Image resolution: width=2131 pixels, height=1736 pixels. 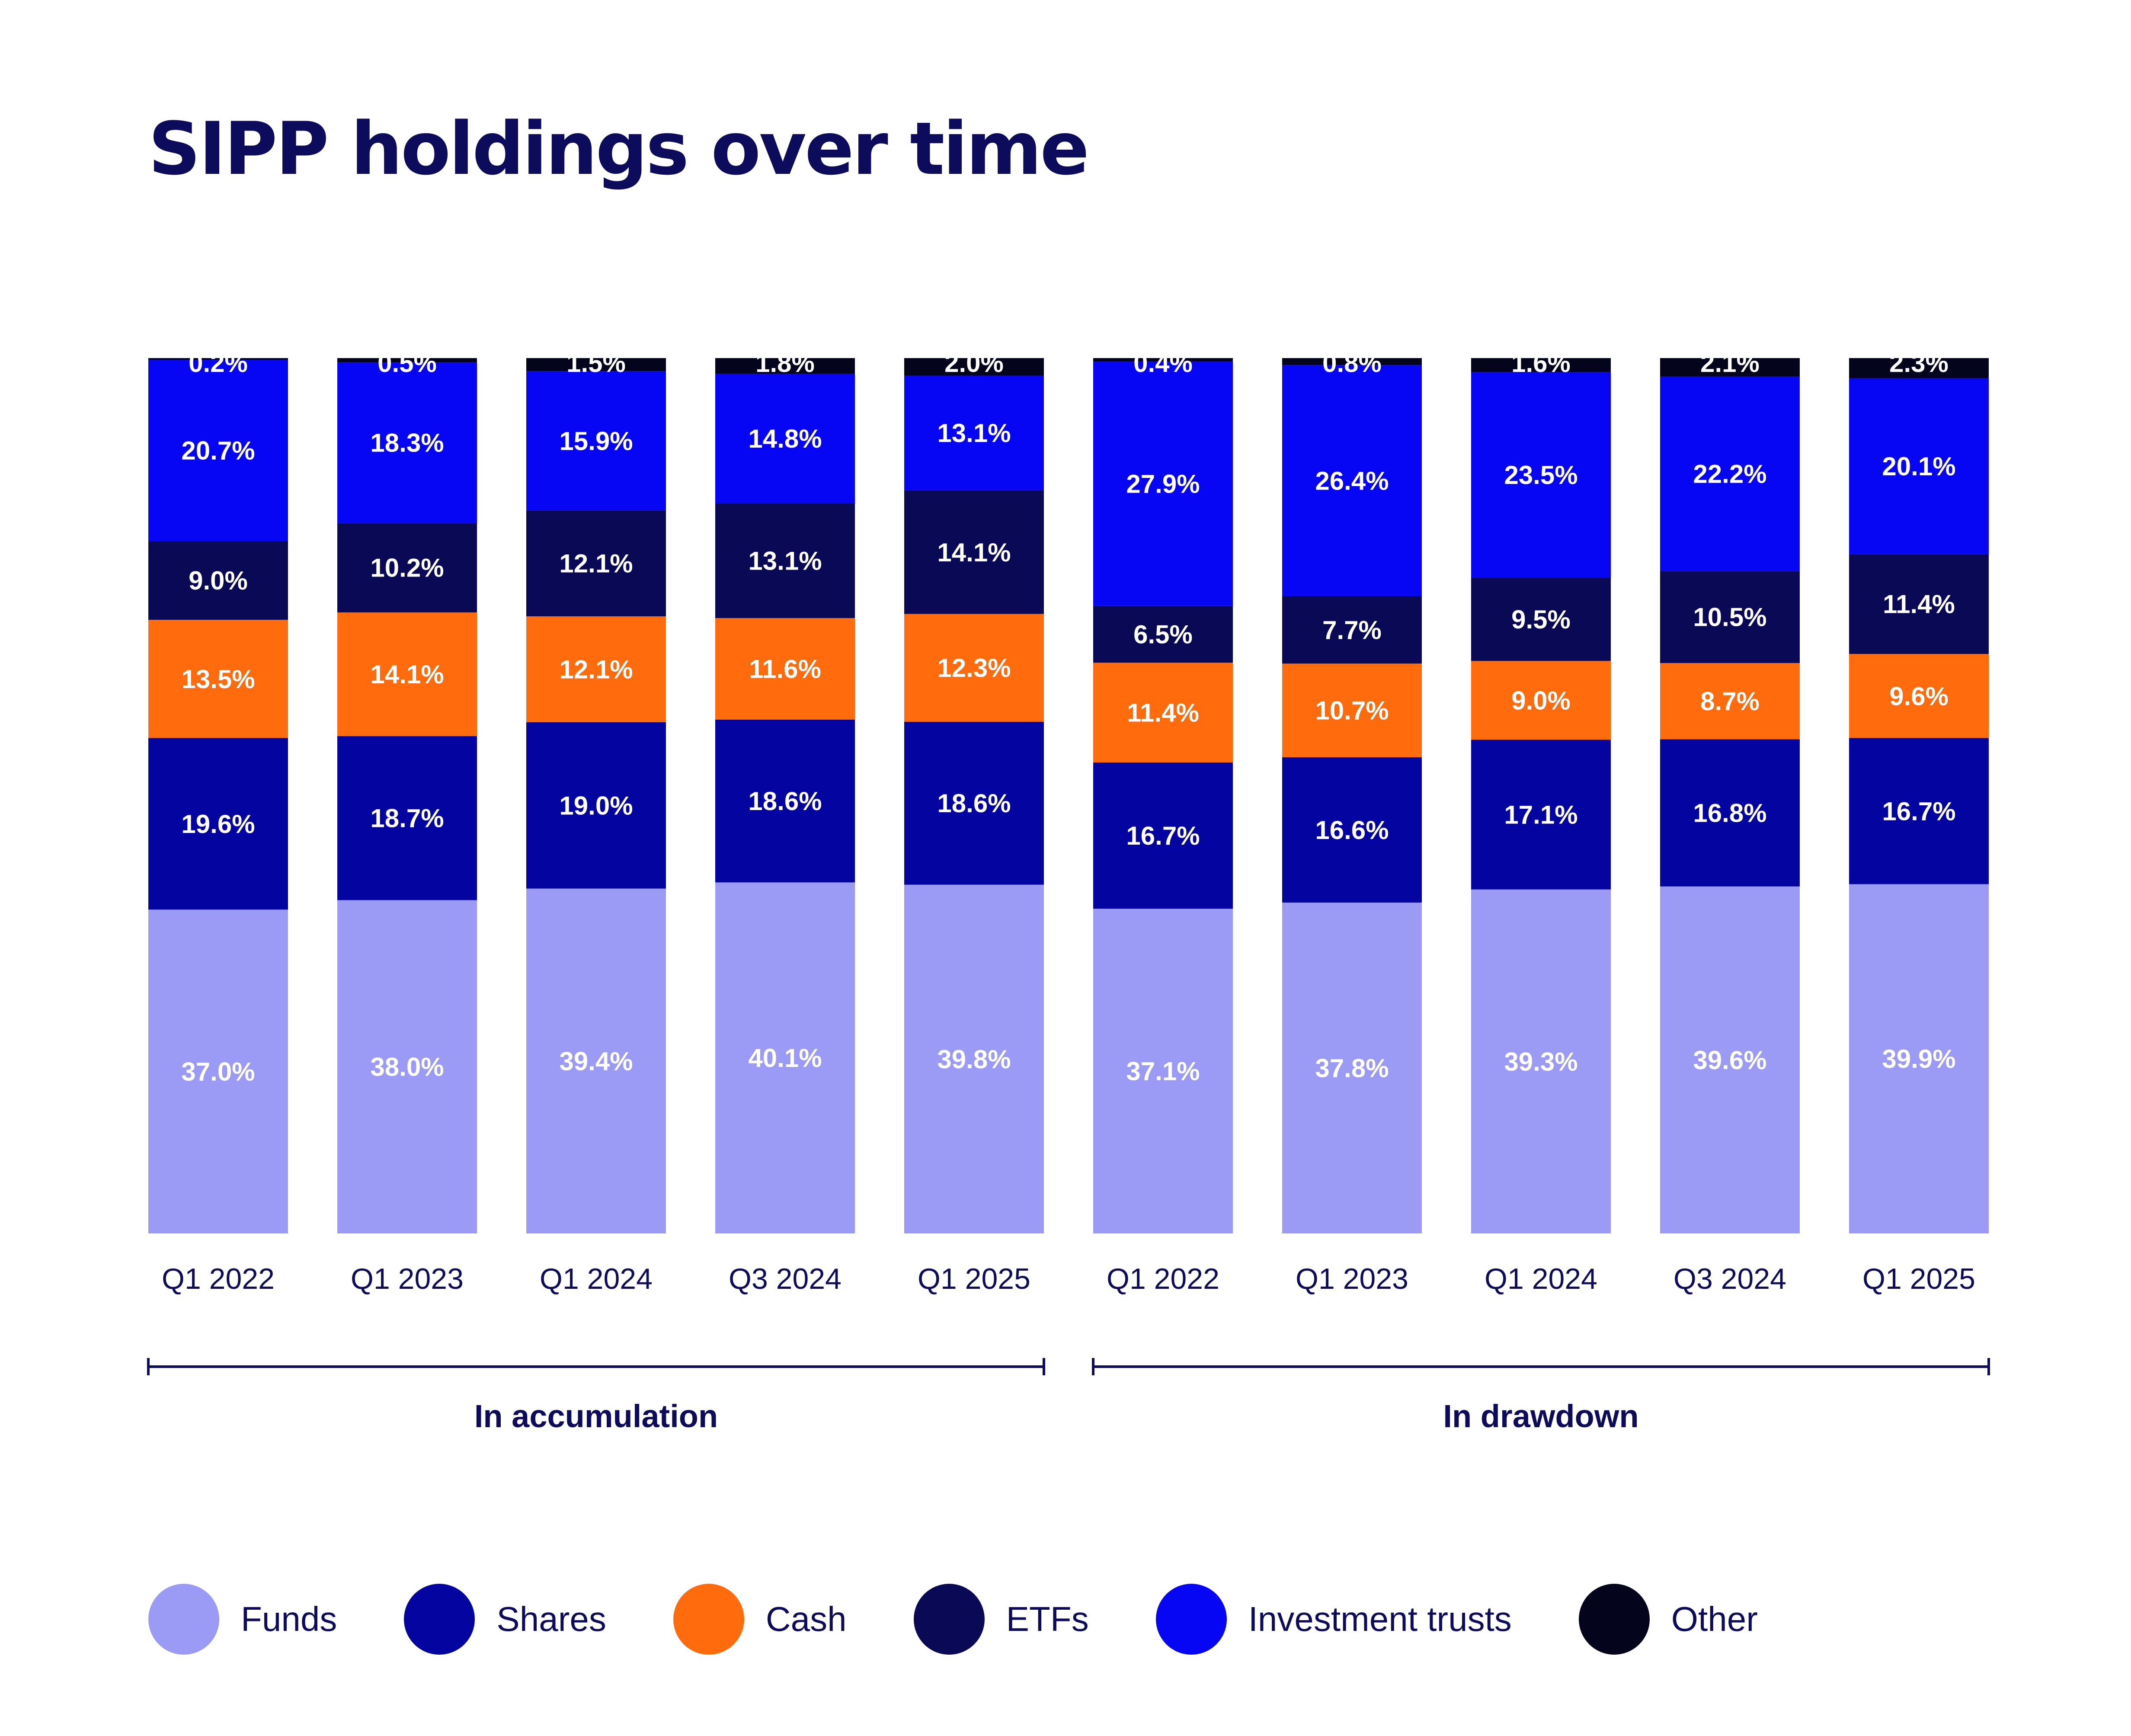 I want to click on data-label-investment-trusts: 13.1%, so click(x=974, y=433).